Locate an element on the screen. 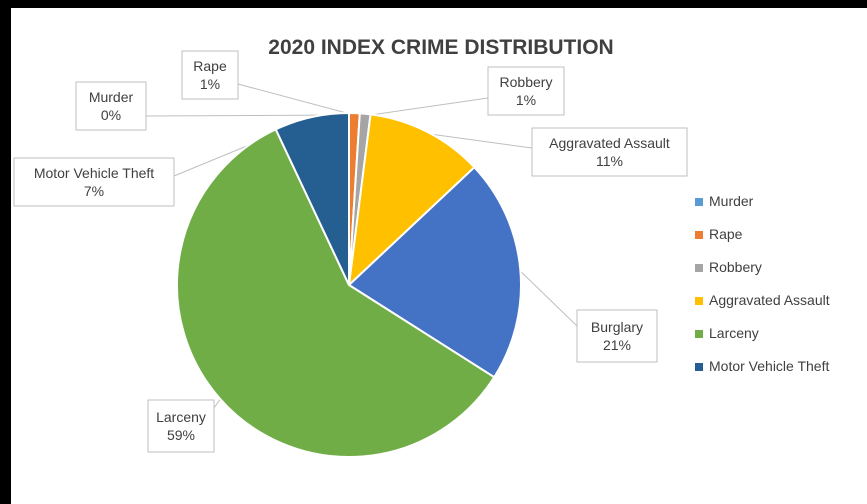 The width and height of the screenshot is (867, 504). data-label-name-burglary: Burglary is located at coordinates (617, 327).